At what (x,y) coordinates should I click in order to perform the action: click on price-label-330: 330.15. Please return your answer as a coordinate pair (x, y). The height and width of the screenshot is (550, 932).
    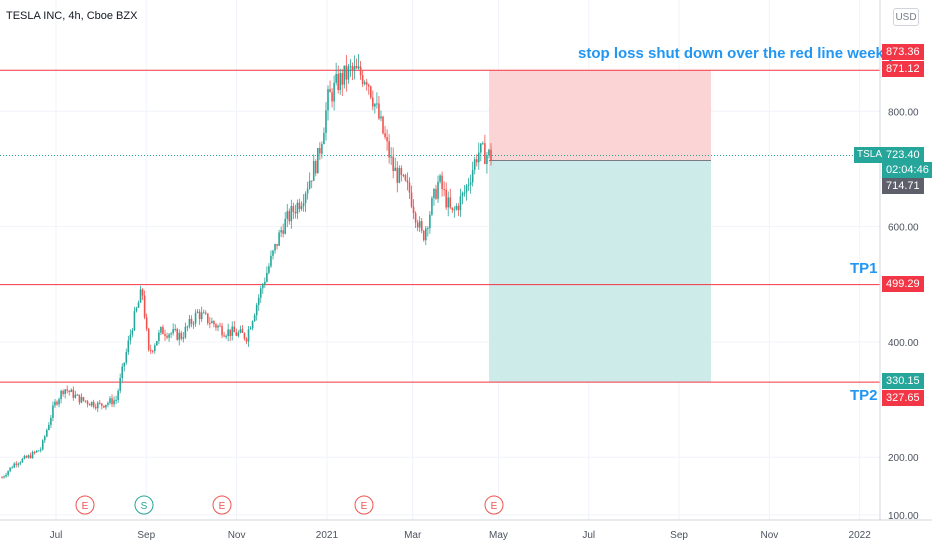
    Looking at the image, I should click on (903, 381).